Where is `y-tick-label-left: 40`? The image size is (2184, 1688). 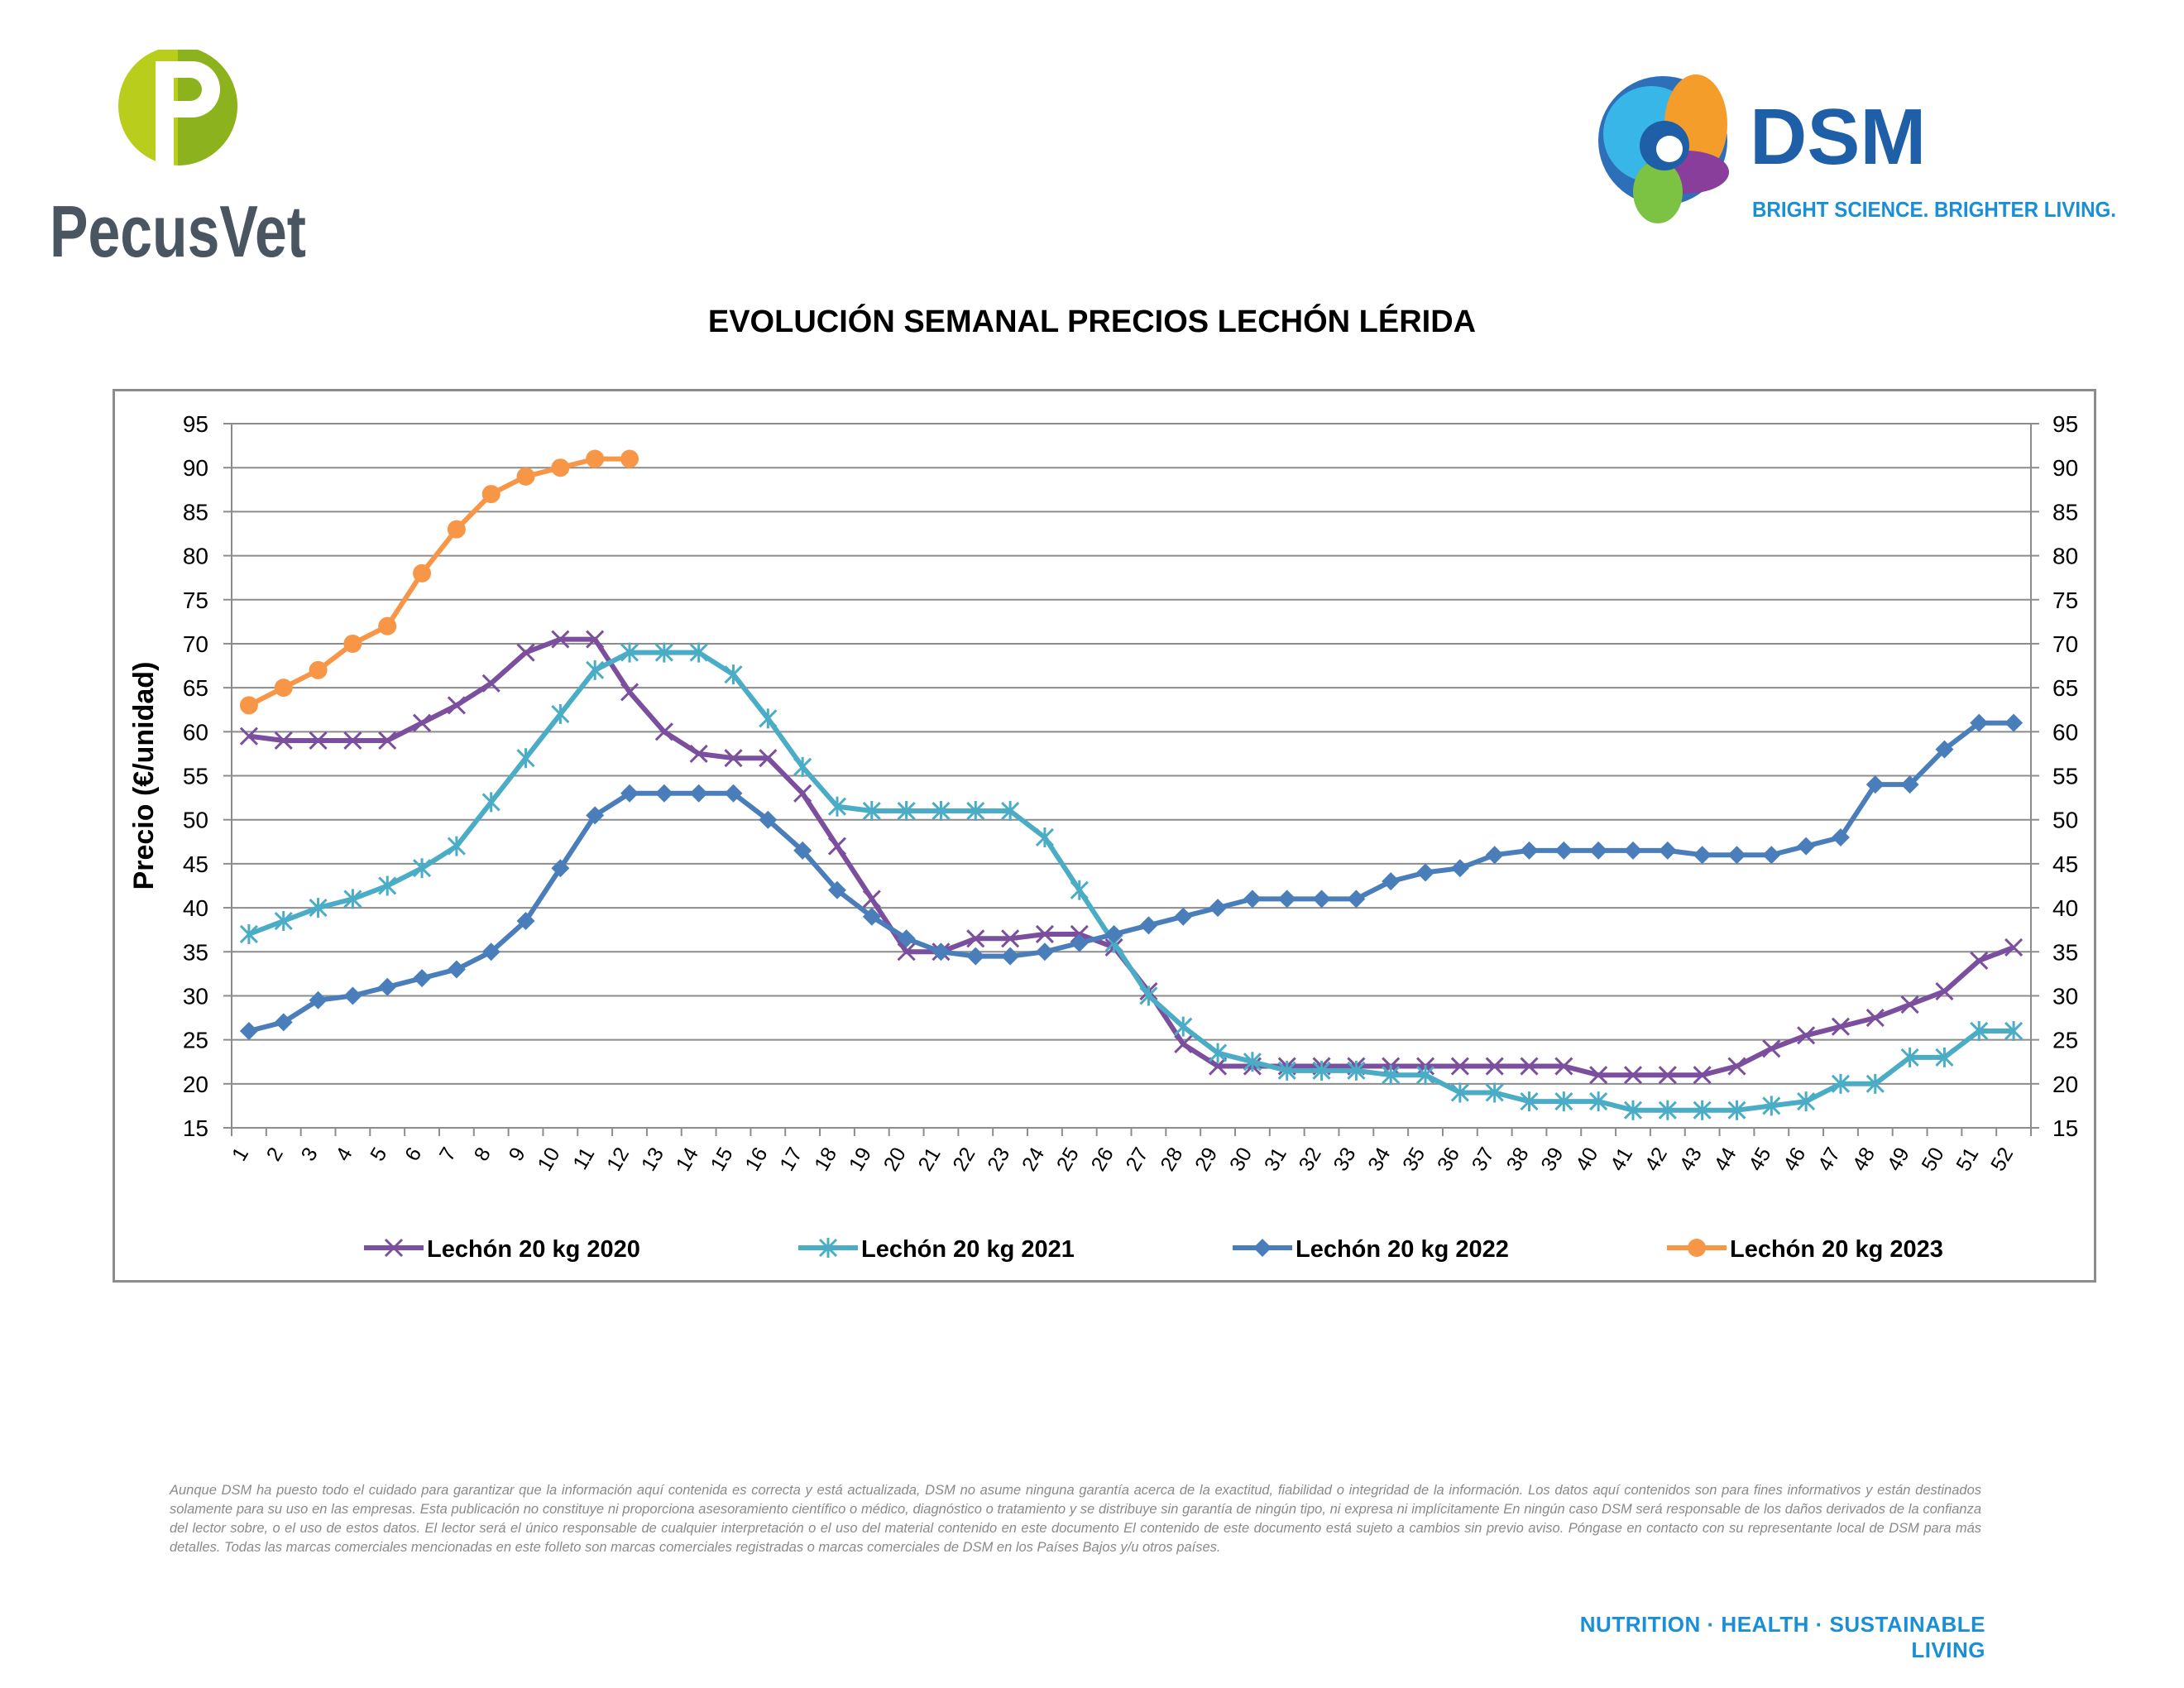 y-tick-label-left: 40 is located at coordinates (195, 908).